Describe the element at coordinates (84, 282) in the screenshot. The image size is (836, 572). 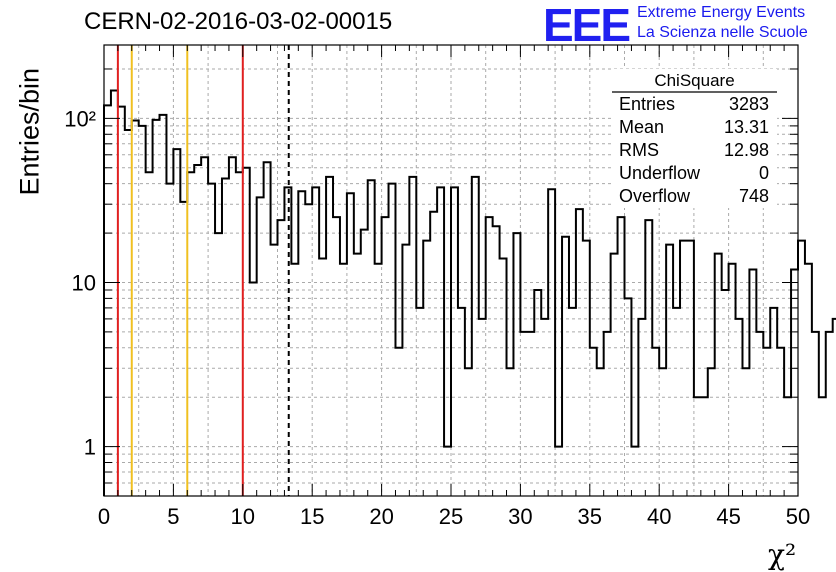
I see `y-tick-label: 10` at that location.